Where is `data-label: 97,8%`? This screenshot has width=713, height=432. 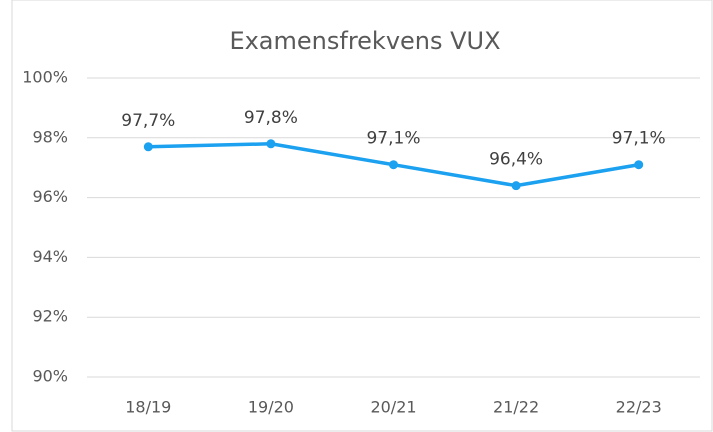 data-label: 97,8% is located at coordinates (271, 118).